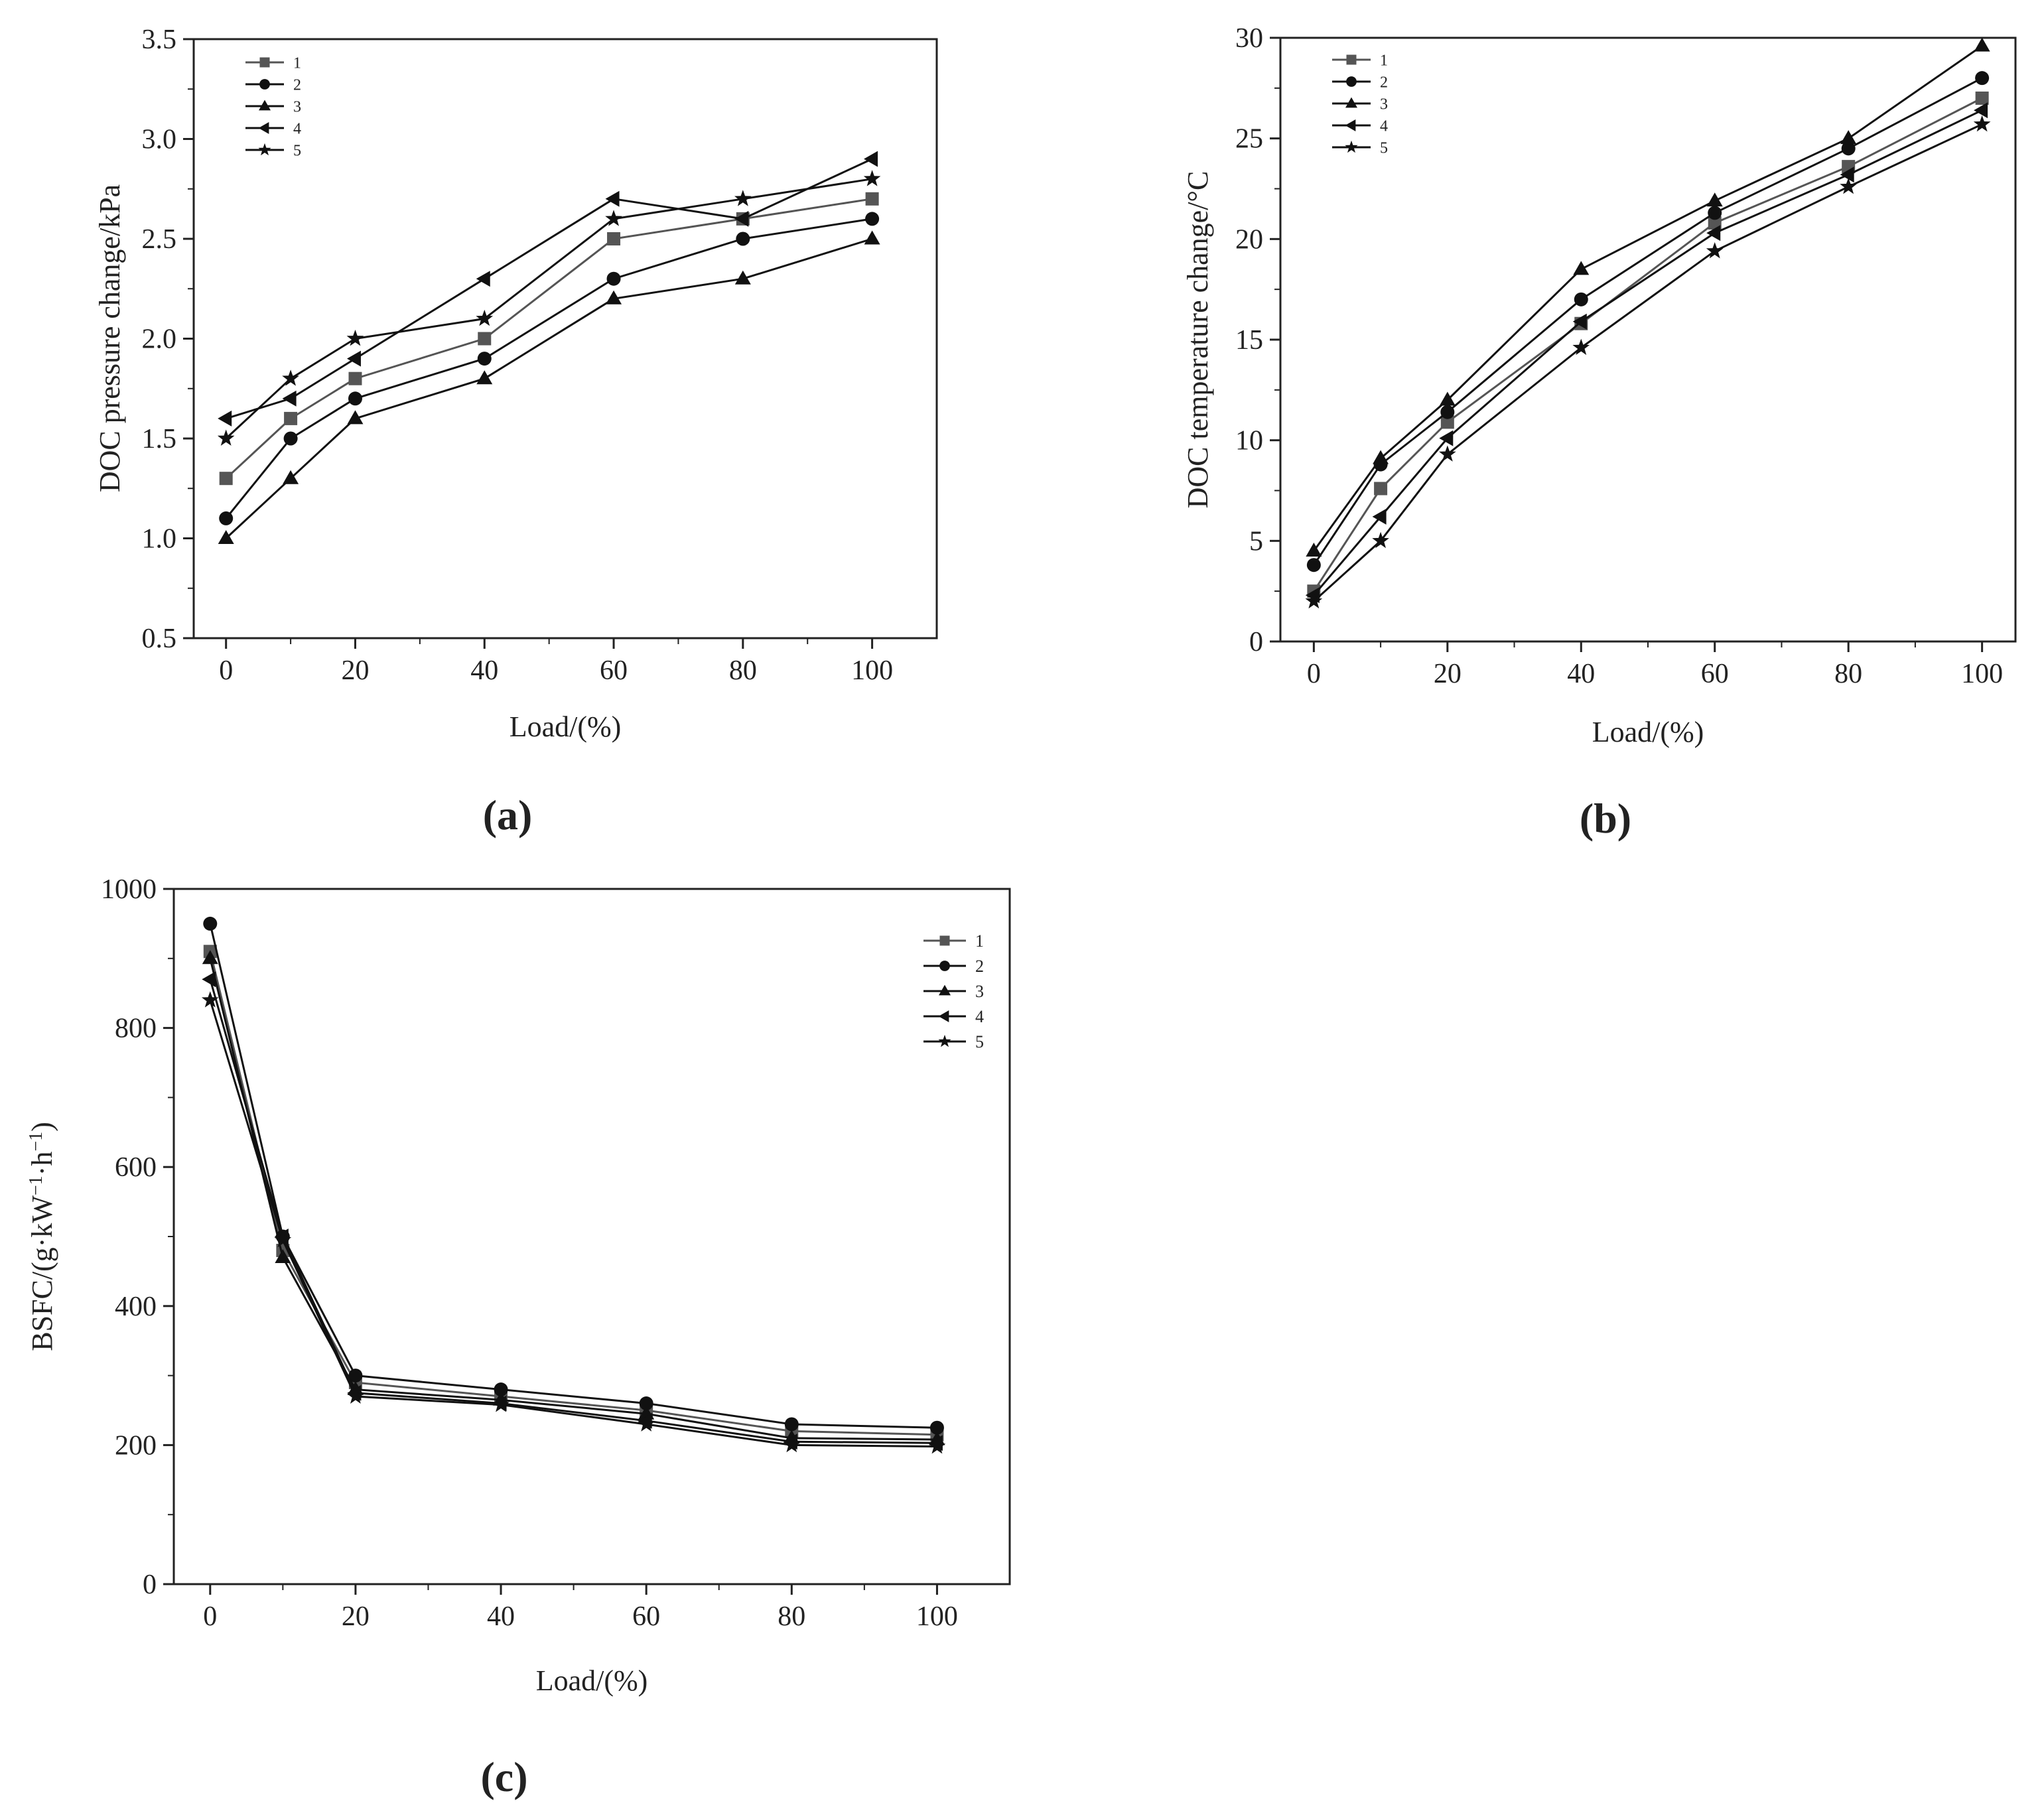  What do you see at coordinates (979, 1041) in the screenshot?
I see `legend-label-5: 5` at bounding box center [979, 1041].